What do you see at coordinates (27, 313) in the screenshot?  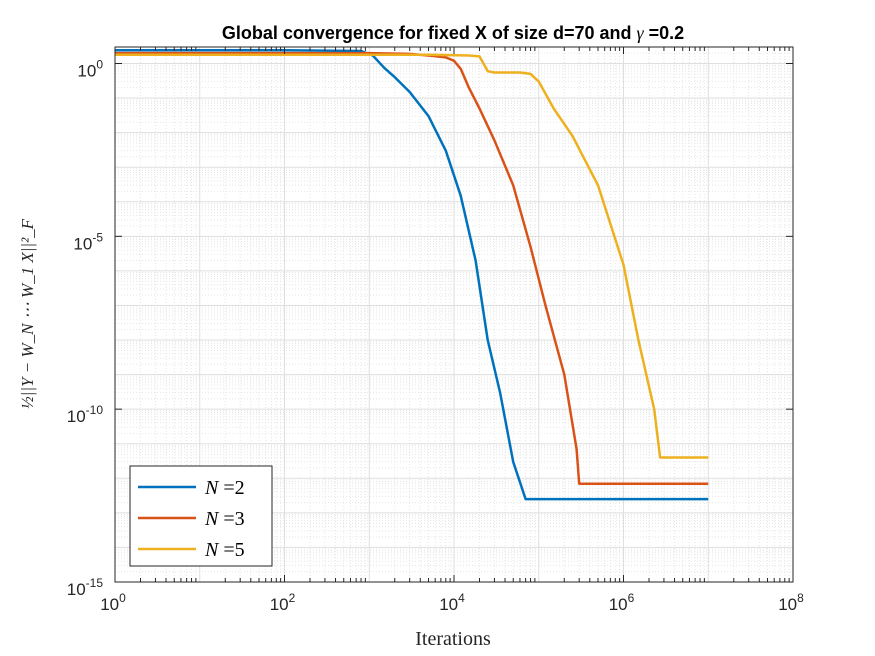 I see `y-axis-label: ½||Y − W_N ⋯ W_1 X||²_F` at bounding box center [27, 313].